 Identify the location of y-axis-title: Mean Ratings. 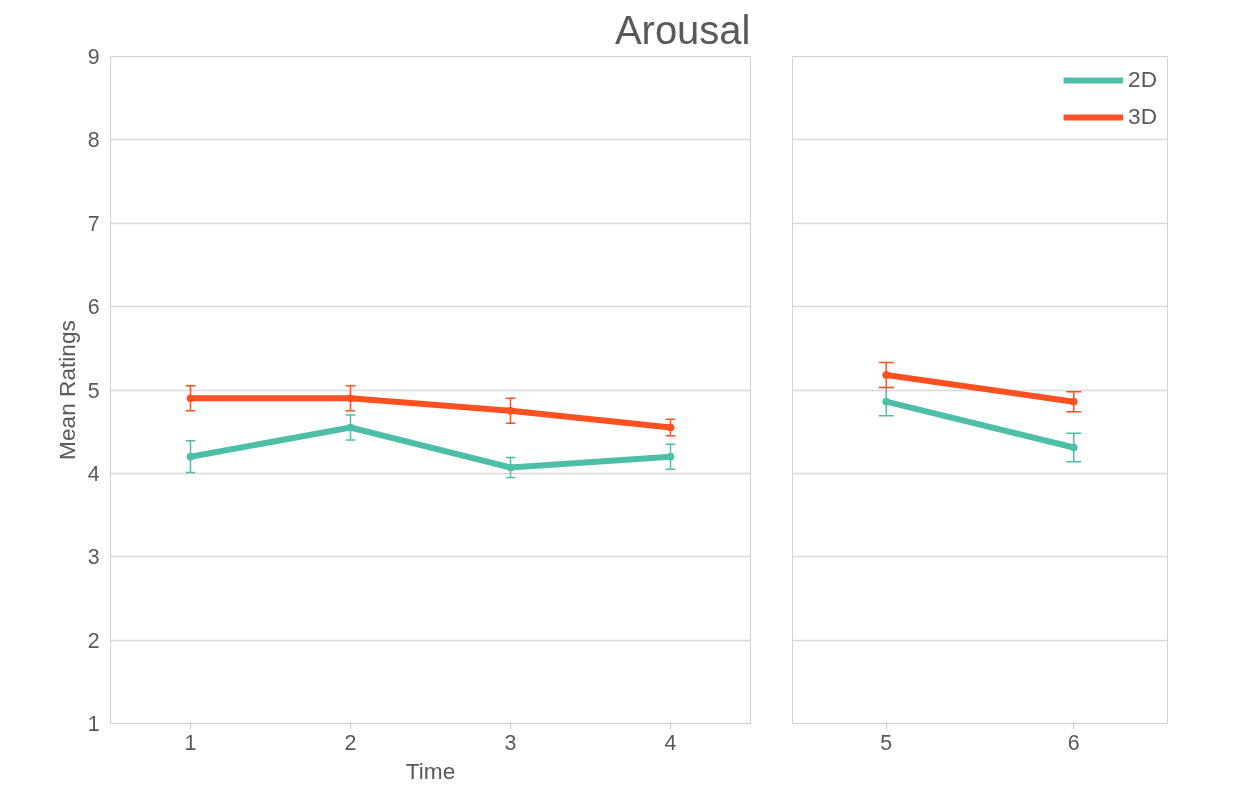
(66, 390).